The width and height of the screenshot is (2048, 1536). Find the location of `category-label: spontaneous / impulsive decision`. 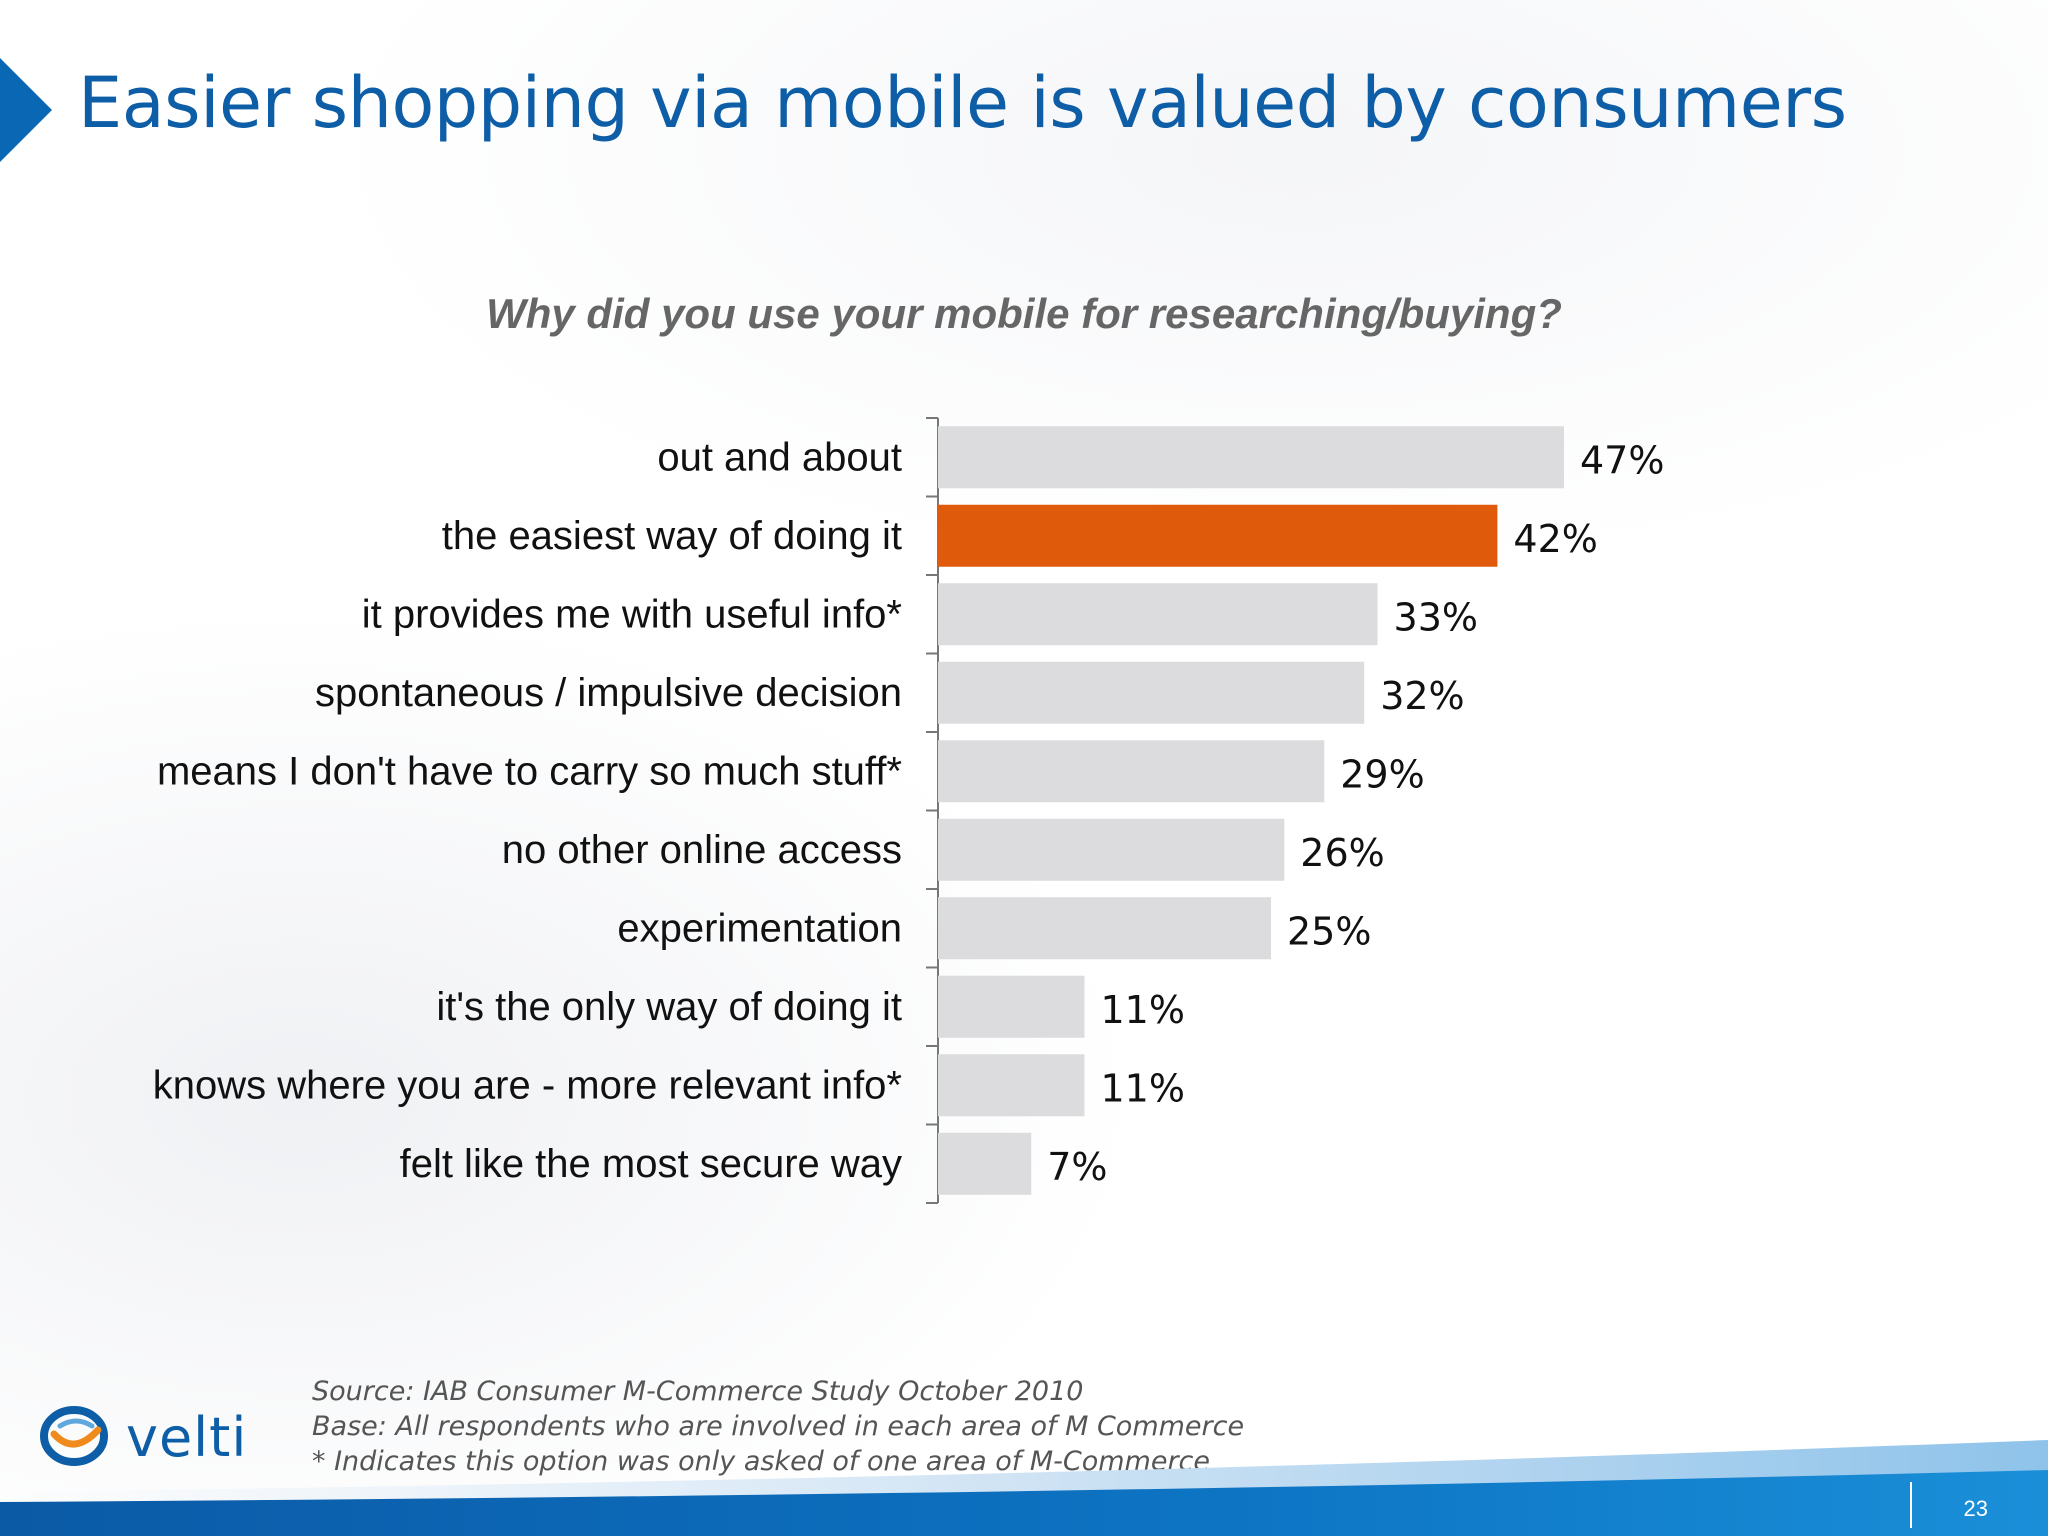

category-label: spontaneous / impulsive decision is located at coordinates (608, 693).